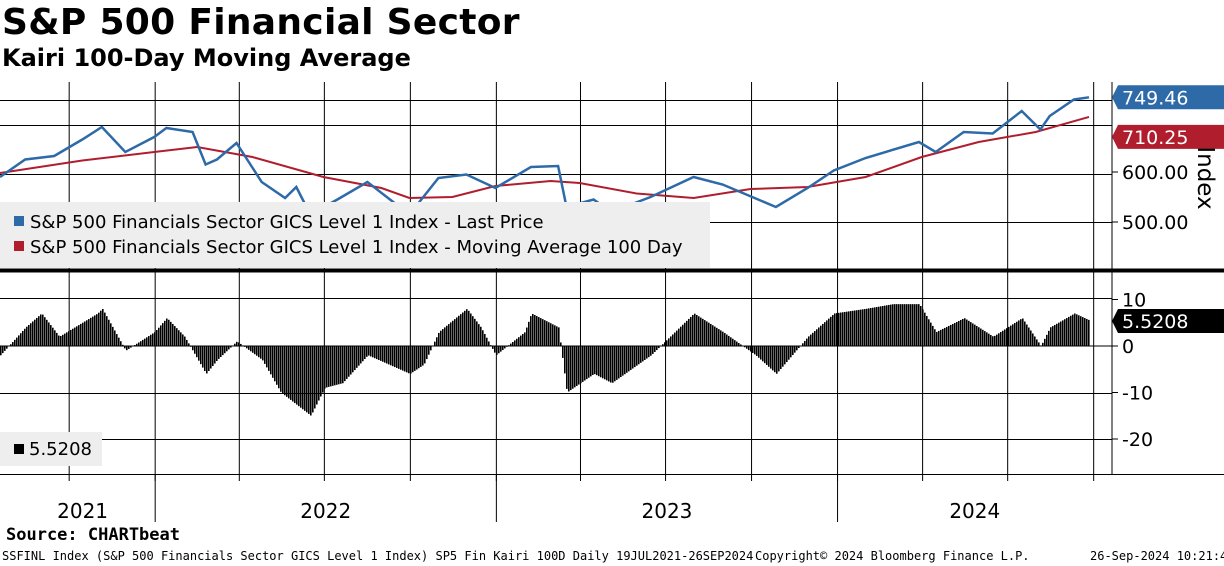  I want to click on x-label-2022: 2022, so click(325, 511).